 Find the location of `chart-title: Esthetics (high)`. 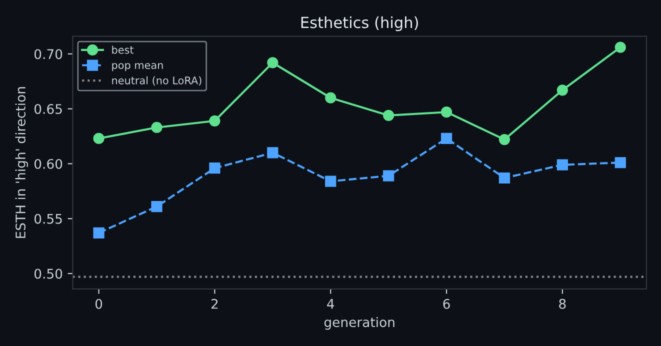

chart-title: Esthetics (high) is located at coordinates (359, 24).